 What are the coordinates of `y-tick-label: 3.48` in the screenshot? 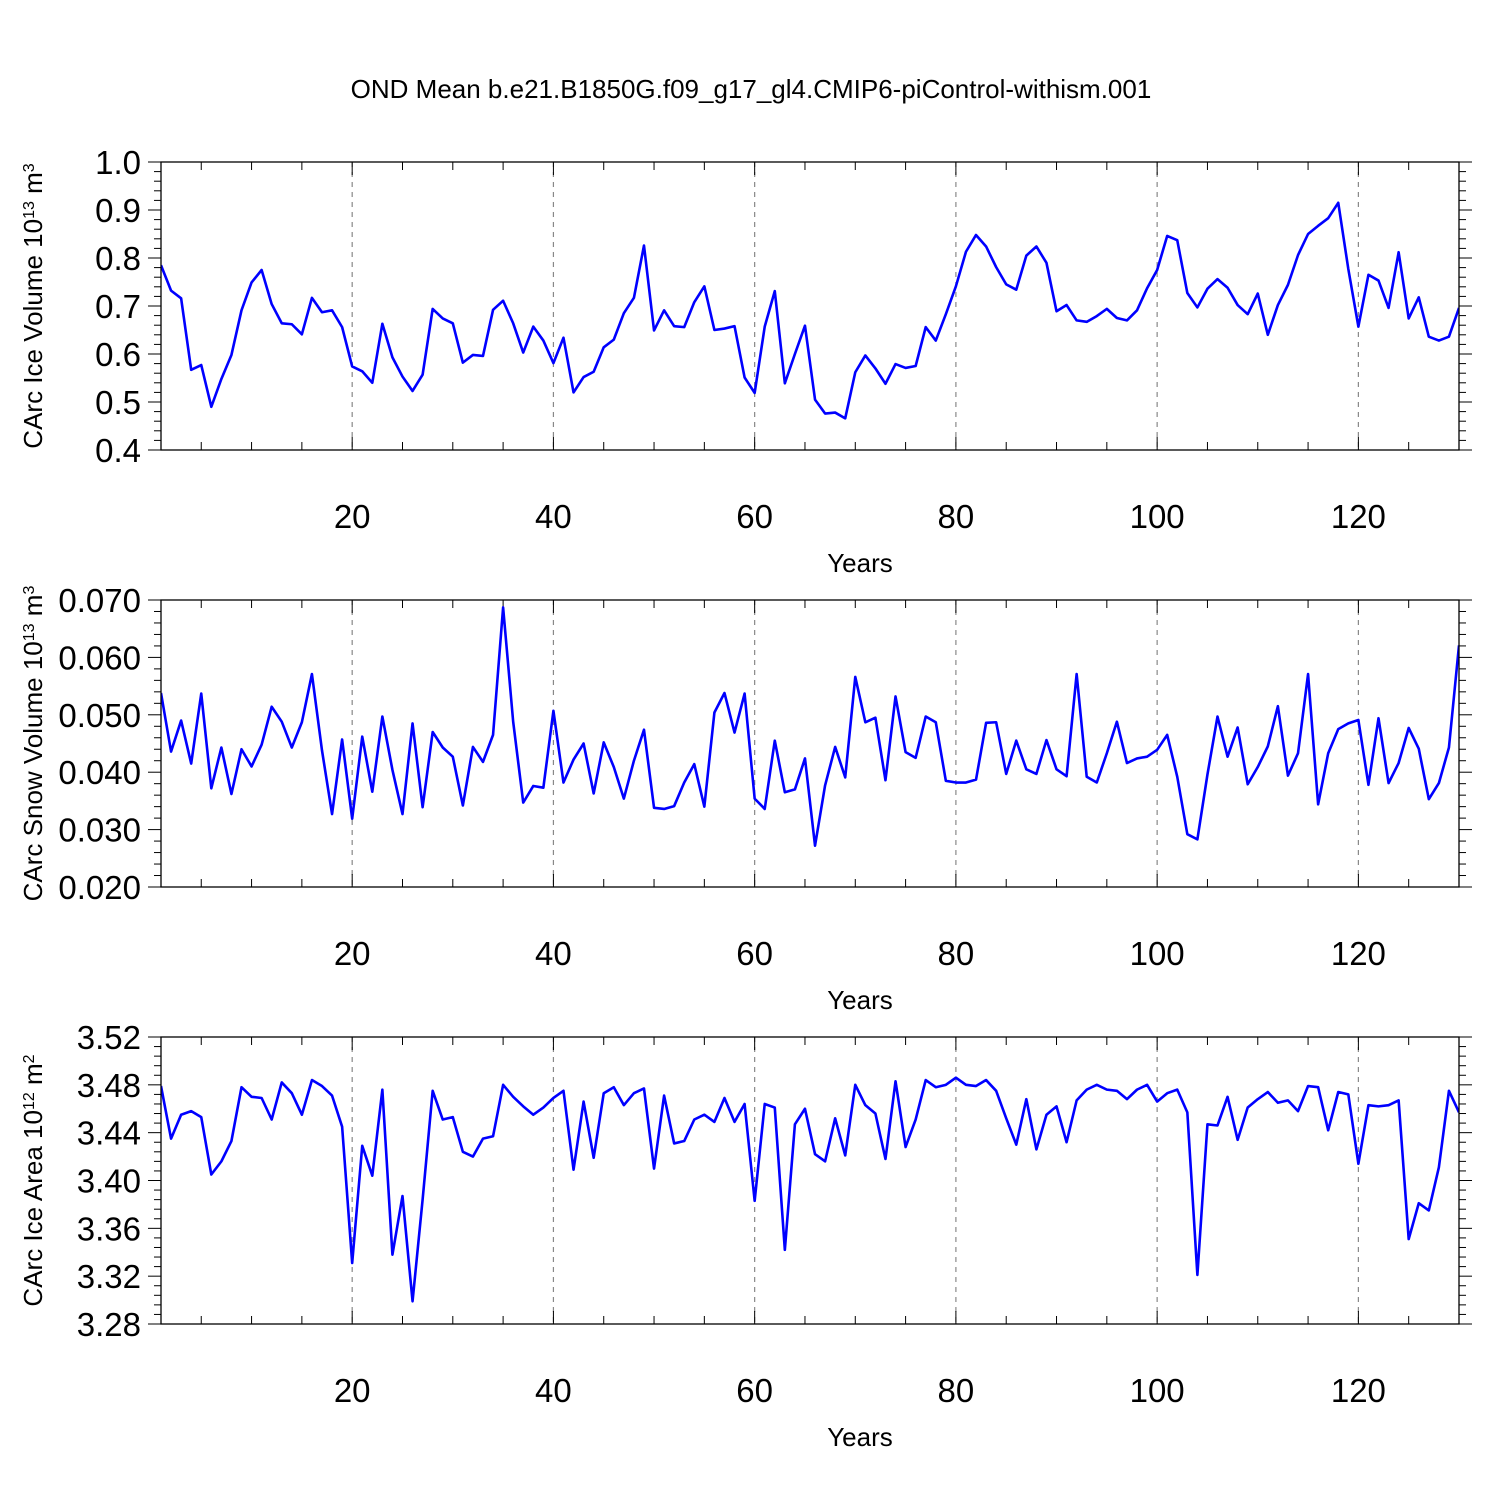 It's located at (109, 1085).